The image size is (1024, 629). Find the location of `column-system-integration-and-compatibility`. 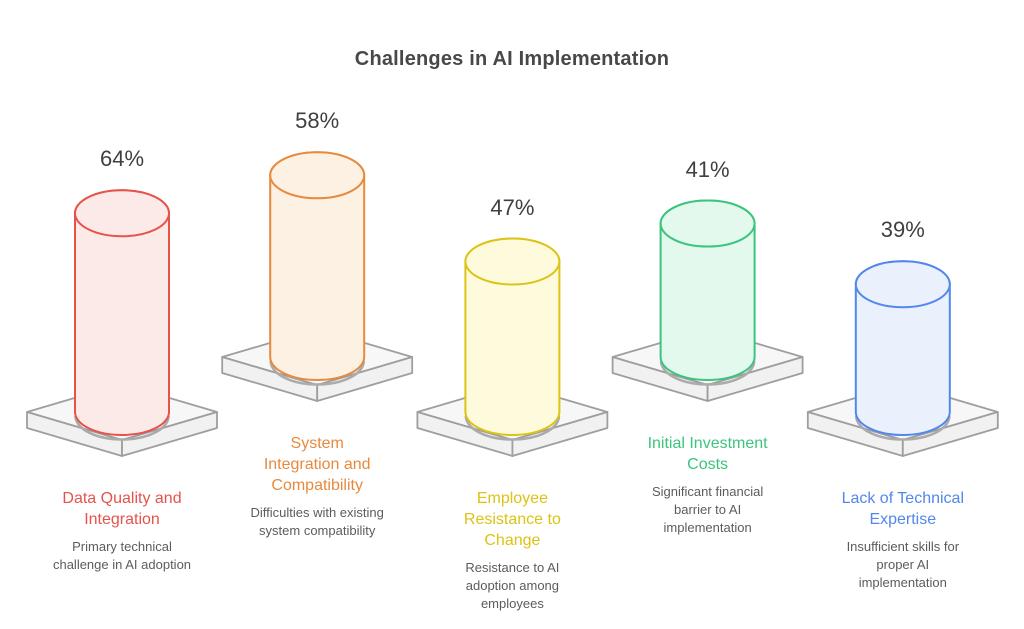

column-system-integration-and-compatibility is located at coordinates (317, 276).